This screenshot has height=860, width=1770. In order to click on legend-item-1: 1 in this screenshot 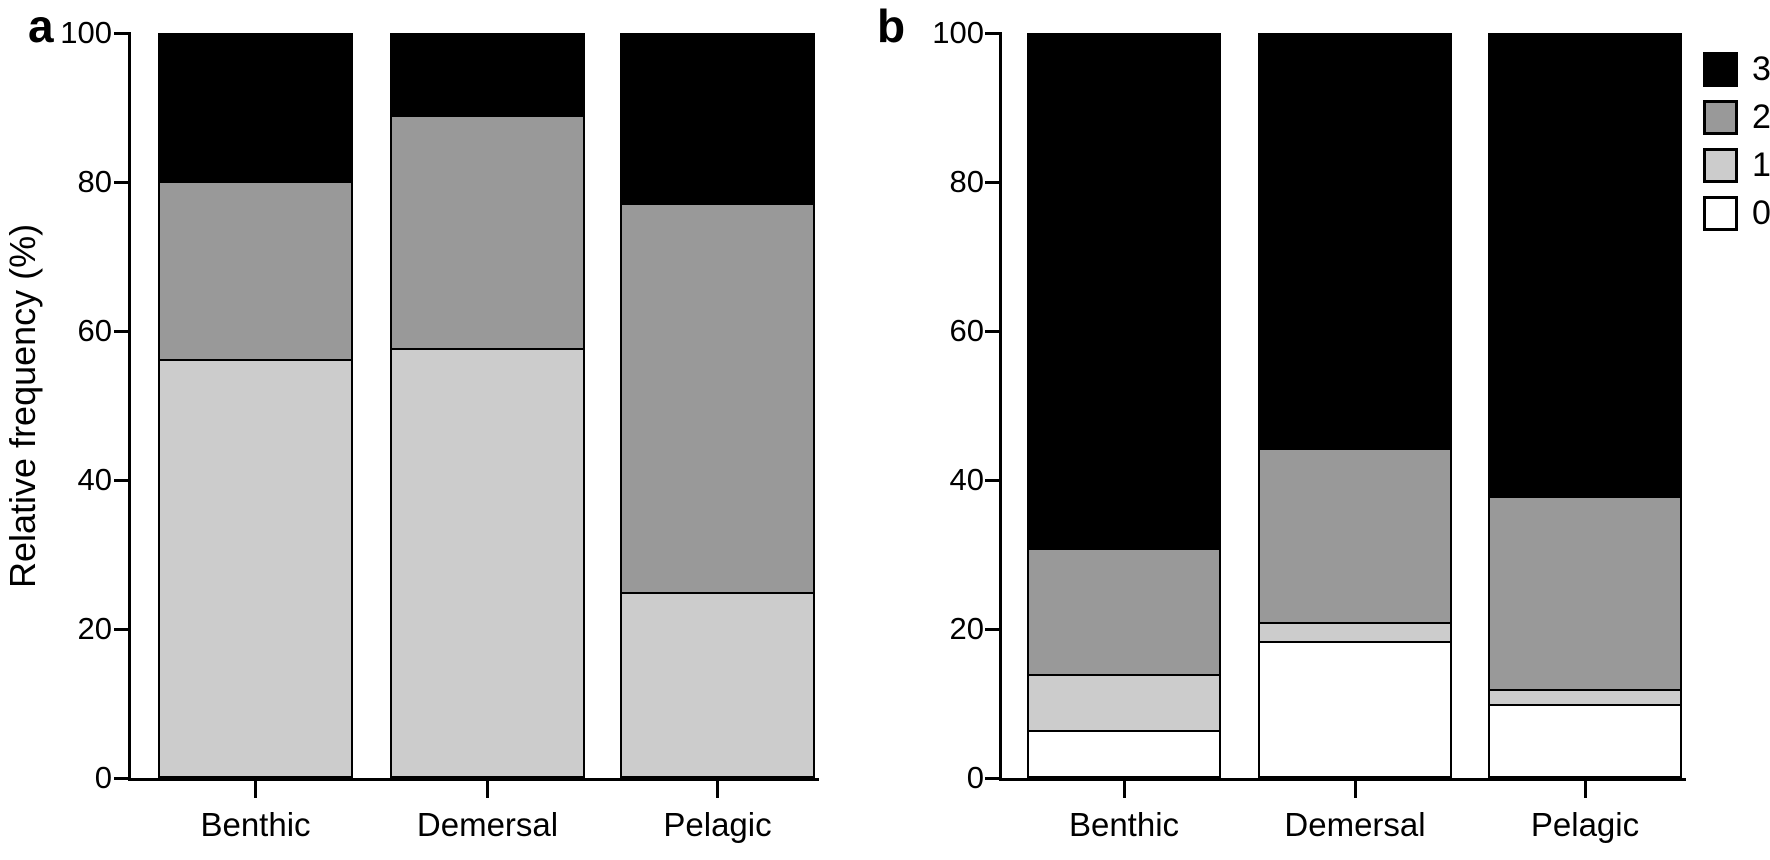, I will do `click(1736, 165)`.